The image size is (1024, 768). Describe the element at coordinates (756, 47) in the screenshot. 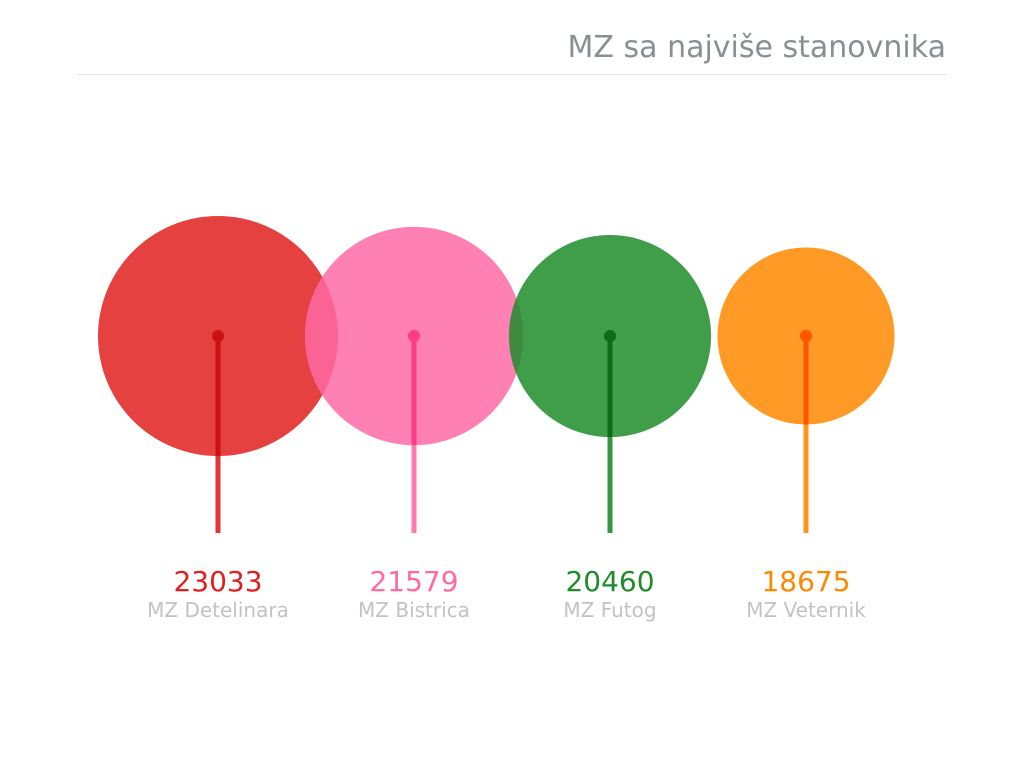

I see `chart-title: MZ sa najviše stanovnika` at that location.